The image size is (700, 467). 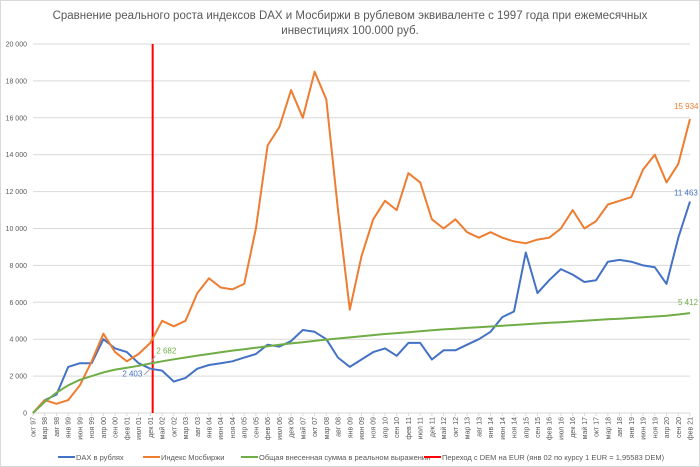 What do you see at coordinates (34, 427) in the screenshot?
I see `x-tick-label: окт 97` at bounding box center [34, 427].